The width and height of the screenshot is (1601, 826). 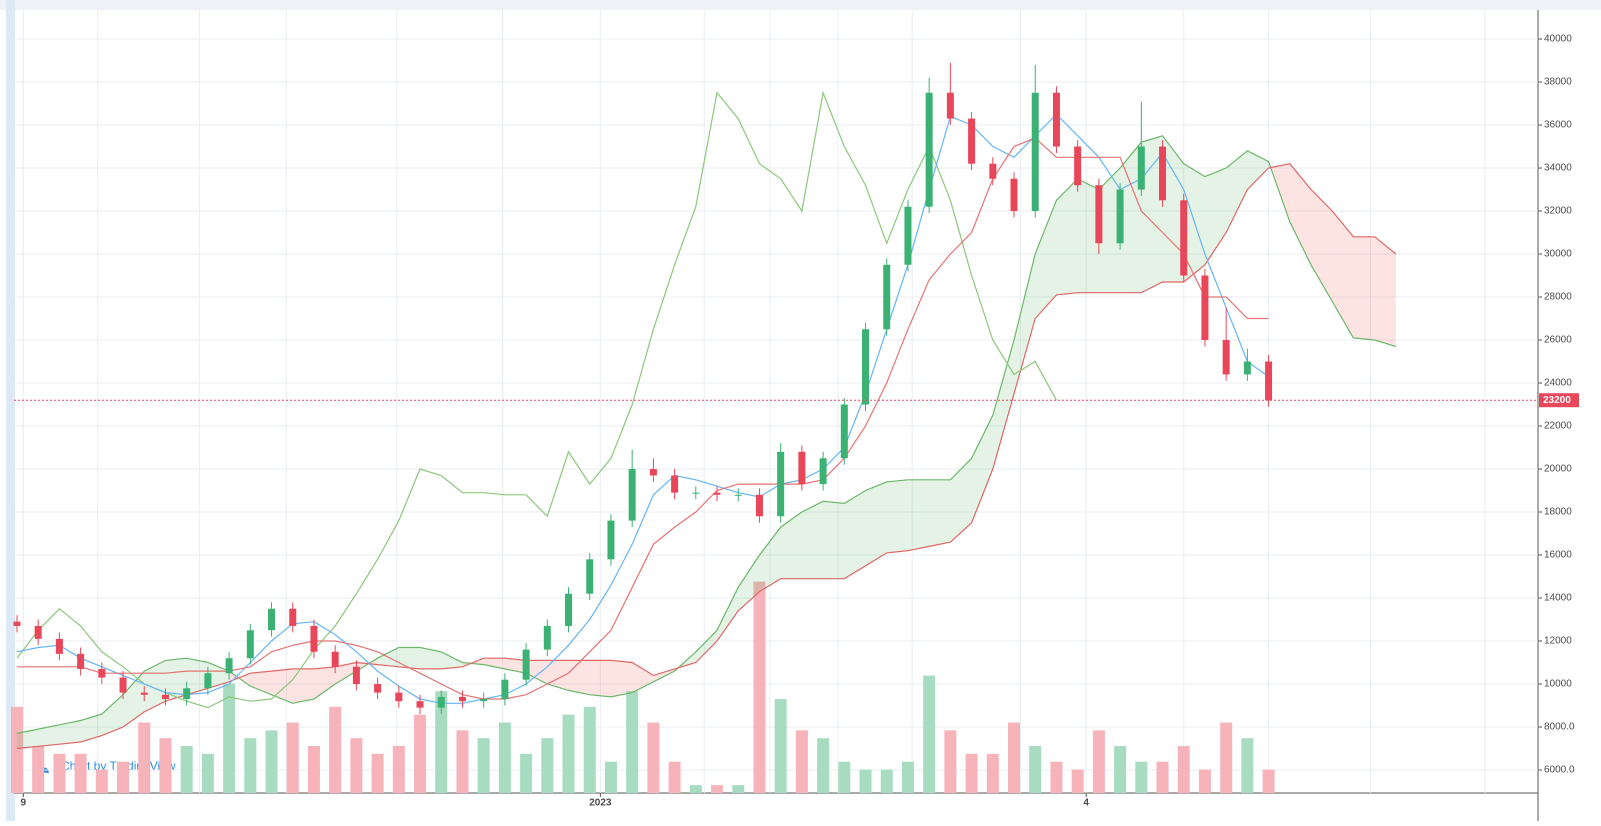 I want to click on y-tick-label: 40000, so click(x=1558, y=39).